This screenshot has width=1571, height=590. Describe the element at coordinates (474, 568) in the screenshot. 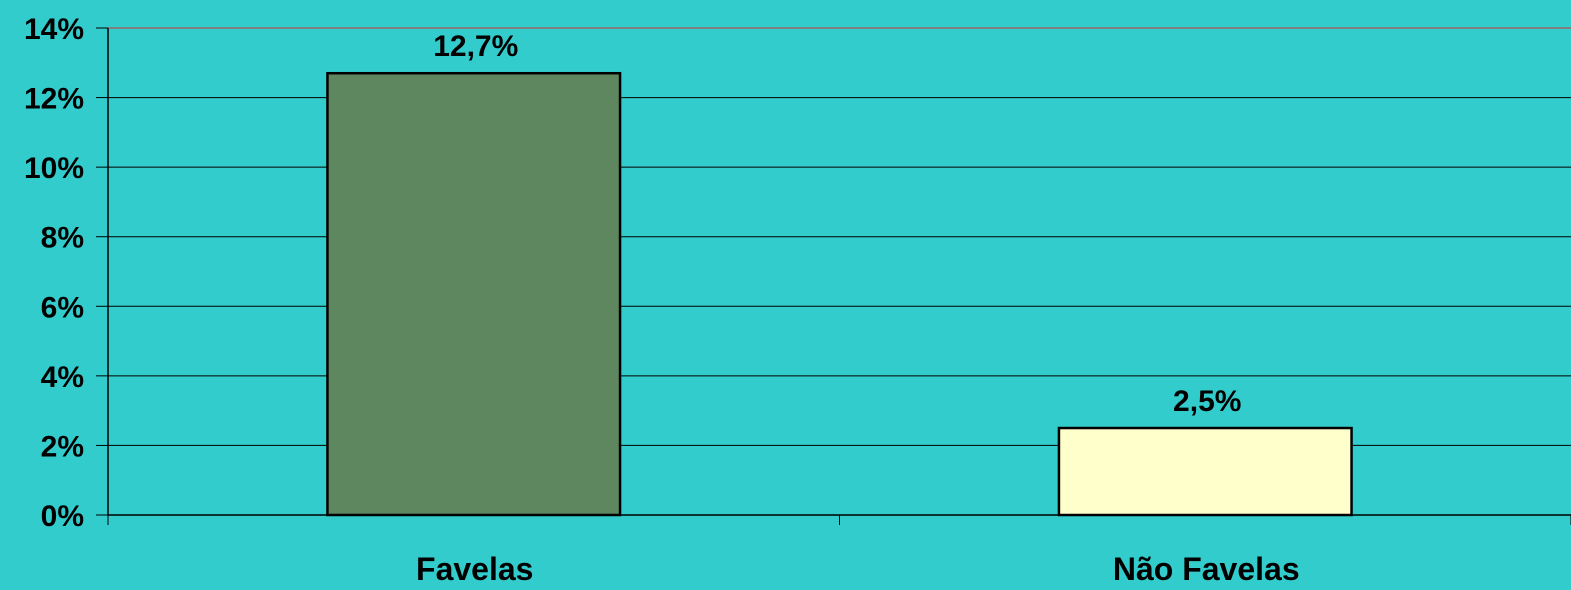

I see `x-category-label: Favelas` at that location.